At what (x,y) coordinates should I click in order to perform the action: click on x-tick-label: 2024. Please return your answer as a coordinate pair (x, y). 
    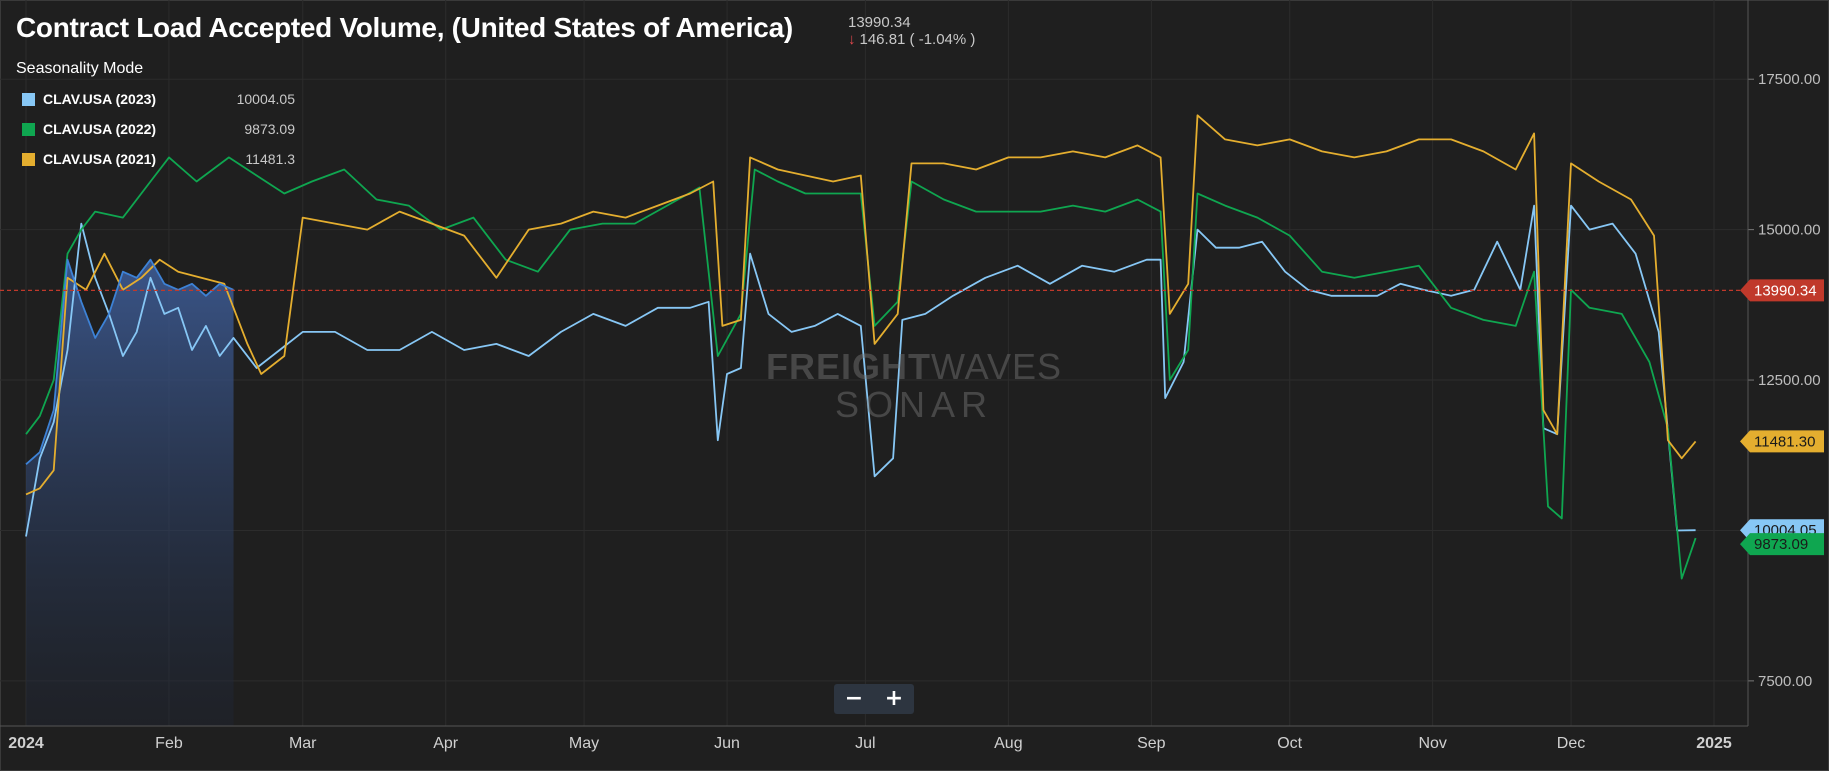
    Looking at the image, I should click on (26, 743).